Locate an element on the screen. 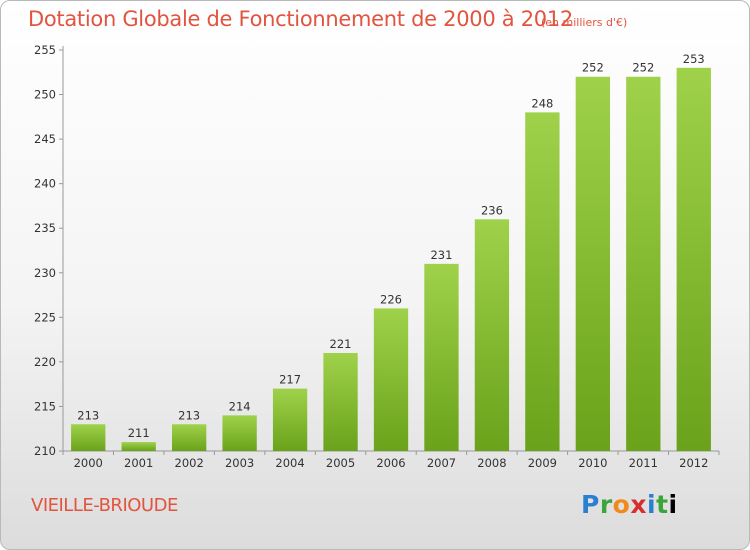  y-tick-label: 245 is located at coordinates (45, 139).